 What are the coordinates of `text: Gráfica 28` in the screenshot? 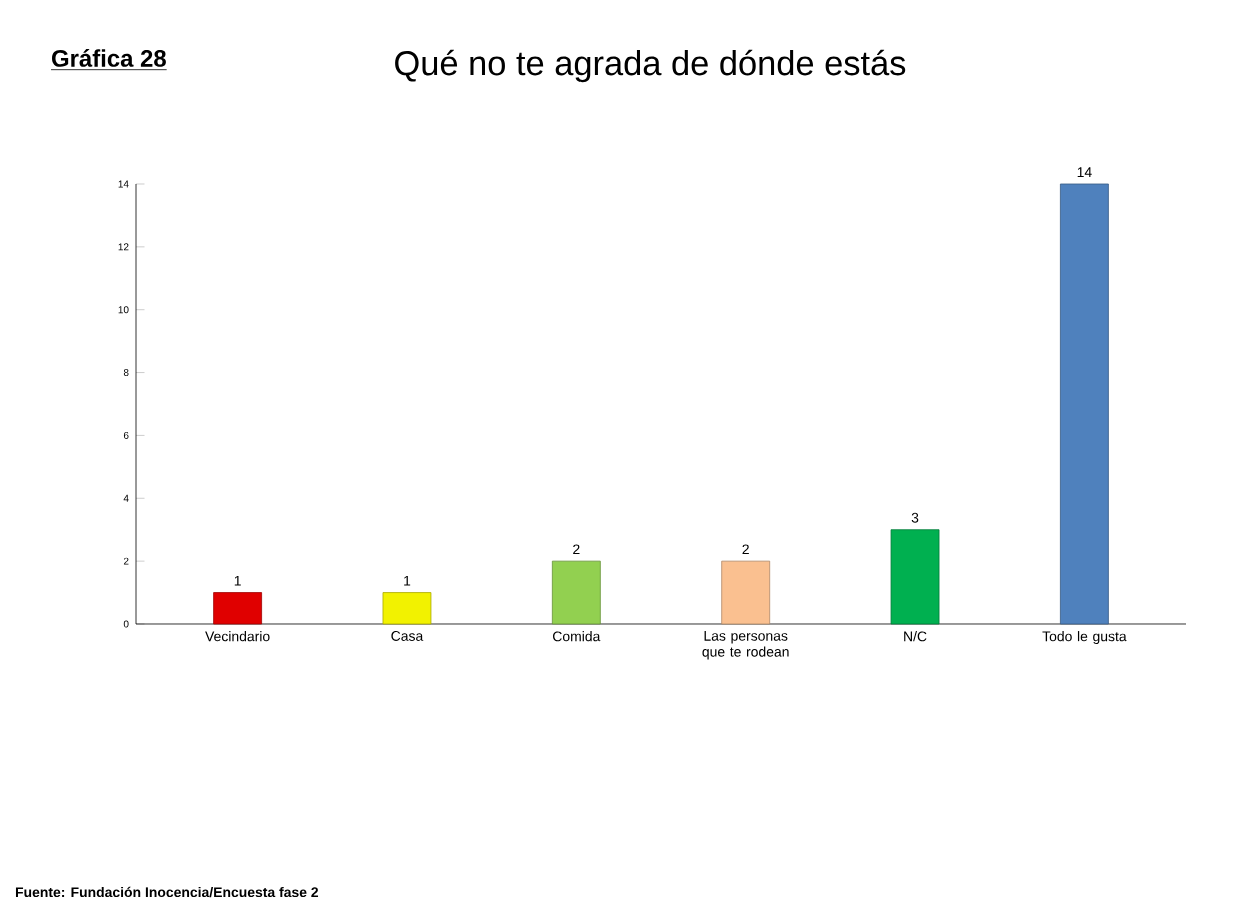 It's located at (109, 58).